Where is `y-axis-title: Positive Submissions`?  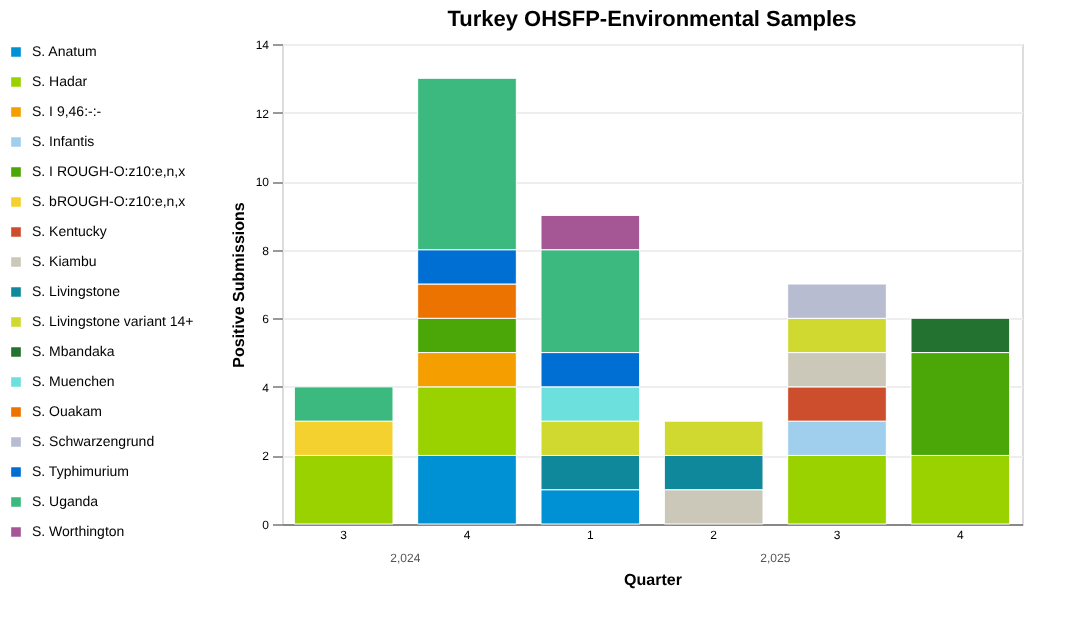
y-axis-title: Positive Submissions is located at coordinates (238, 284).